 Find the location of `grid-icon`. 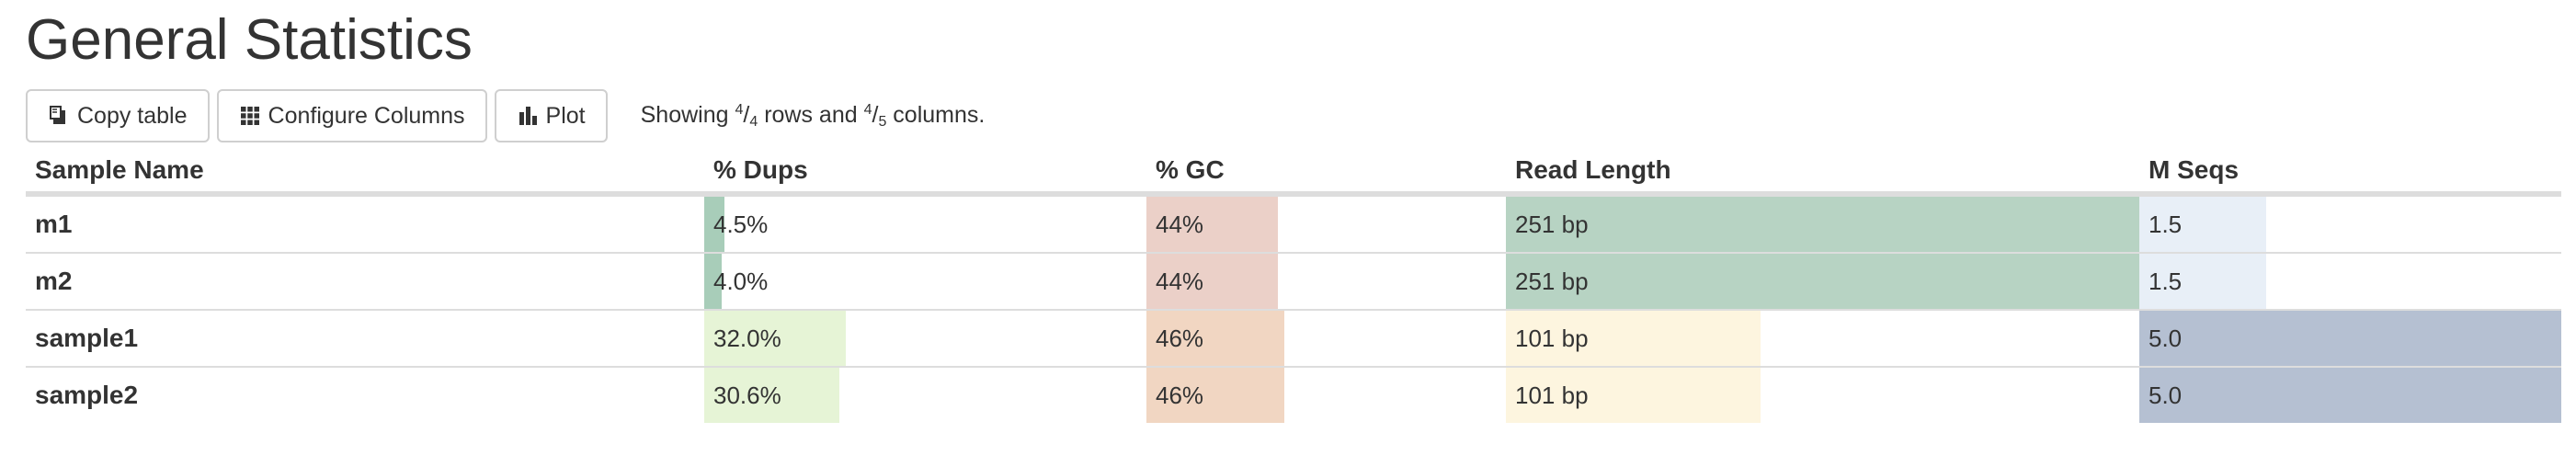

grid-icon is located at coordinates (249, 116).